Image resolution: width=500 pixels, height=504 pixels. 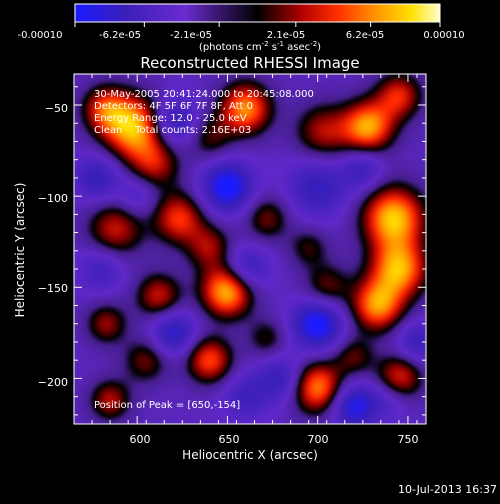 I want to click on y-tick-label: −150, so click(x=53, y=288).